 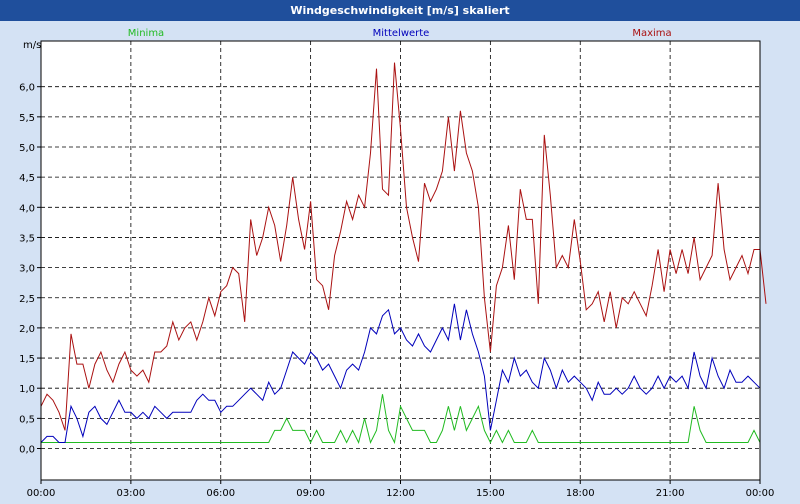 What do you see at coordinates (27, 148) in the screenshot?
I see `y-tick-label: 5,0` at bounding box center [27, 148].